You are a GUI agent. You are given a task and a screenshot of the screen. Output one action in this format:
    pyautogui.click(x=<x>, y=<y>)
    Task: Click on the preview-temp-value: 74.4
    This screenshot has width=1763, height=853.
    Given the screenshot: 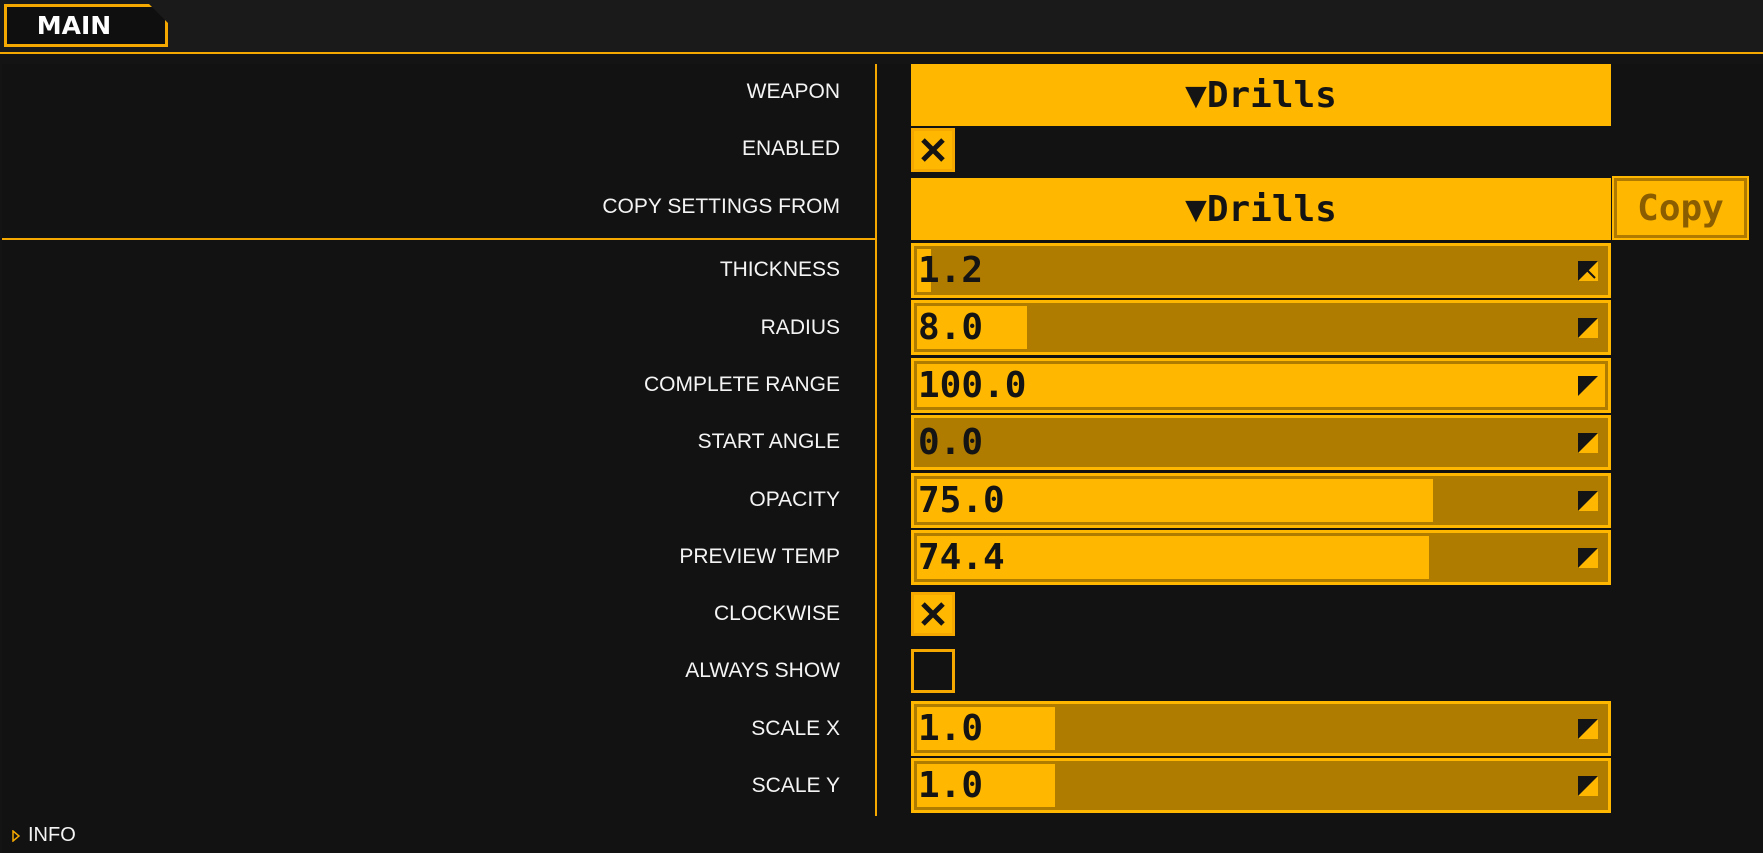 What is the action you would take?
    pyautogui.click(x=961, y=557)
    